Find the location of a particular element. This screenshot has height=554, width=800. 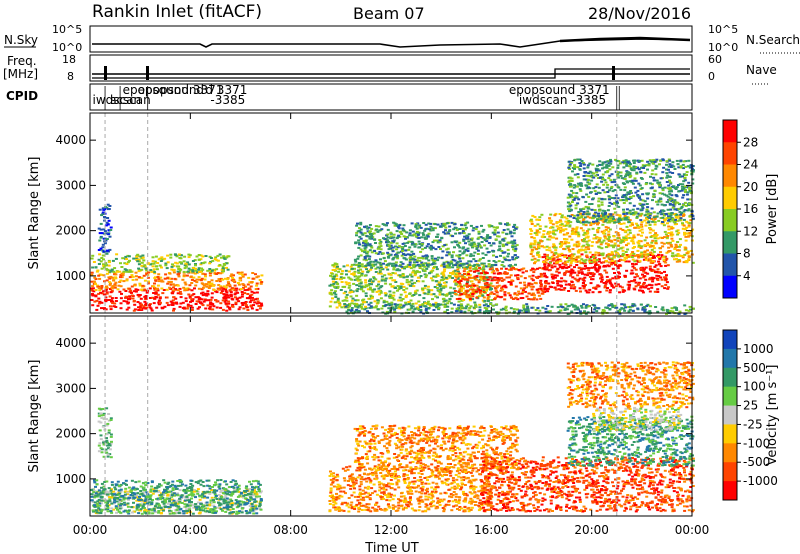

x-tick-label: 12:00 is located at coordinates (391, 530).